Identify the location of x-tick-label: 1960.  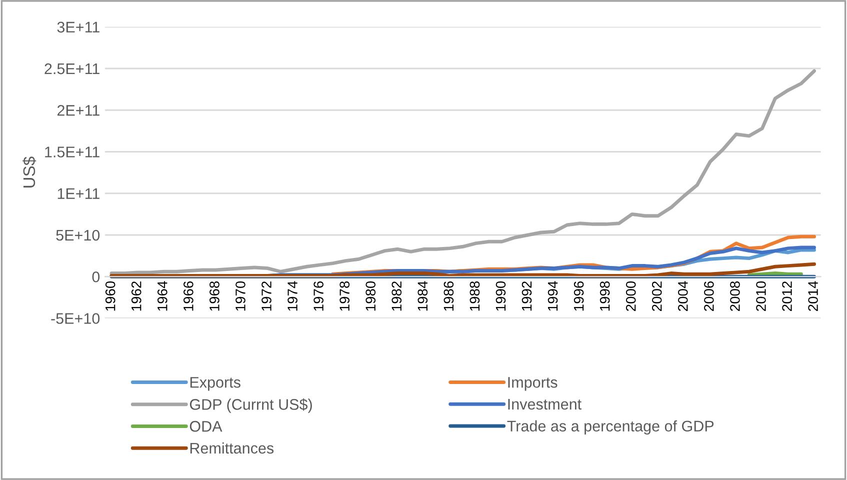
(110, 296).